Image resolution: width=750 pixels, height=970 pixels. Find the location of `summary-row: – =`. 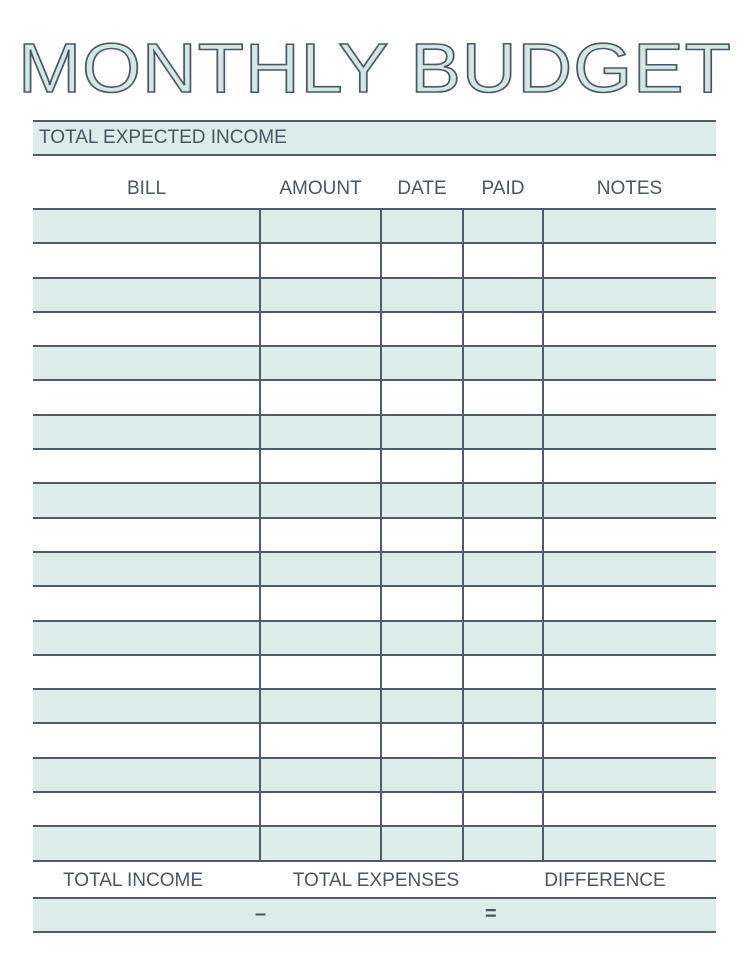

summary-row: – = is located at coordinates (374, 915).